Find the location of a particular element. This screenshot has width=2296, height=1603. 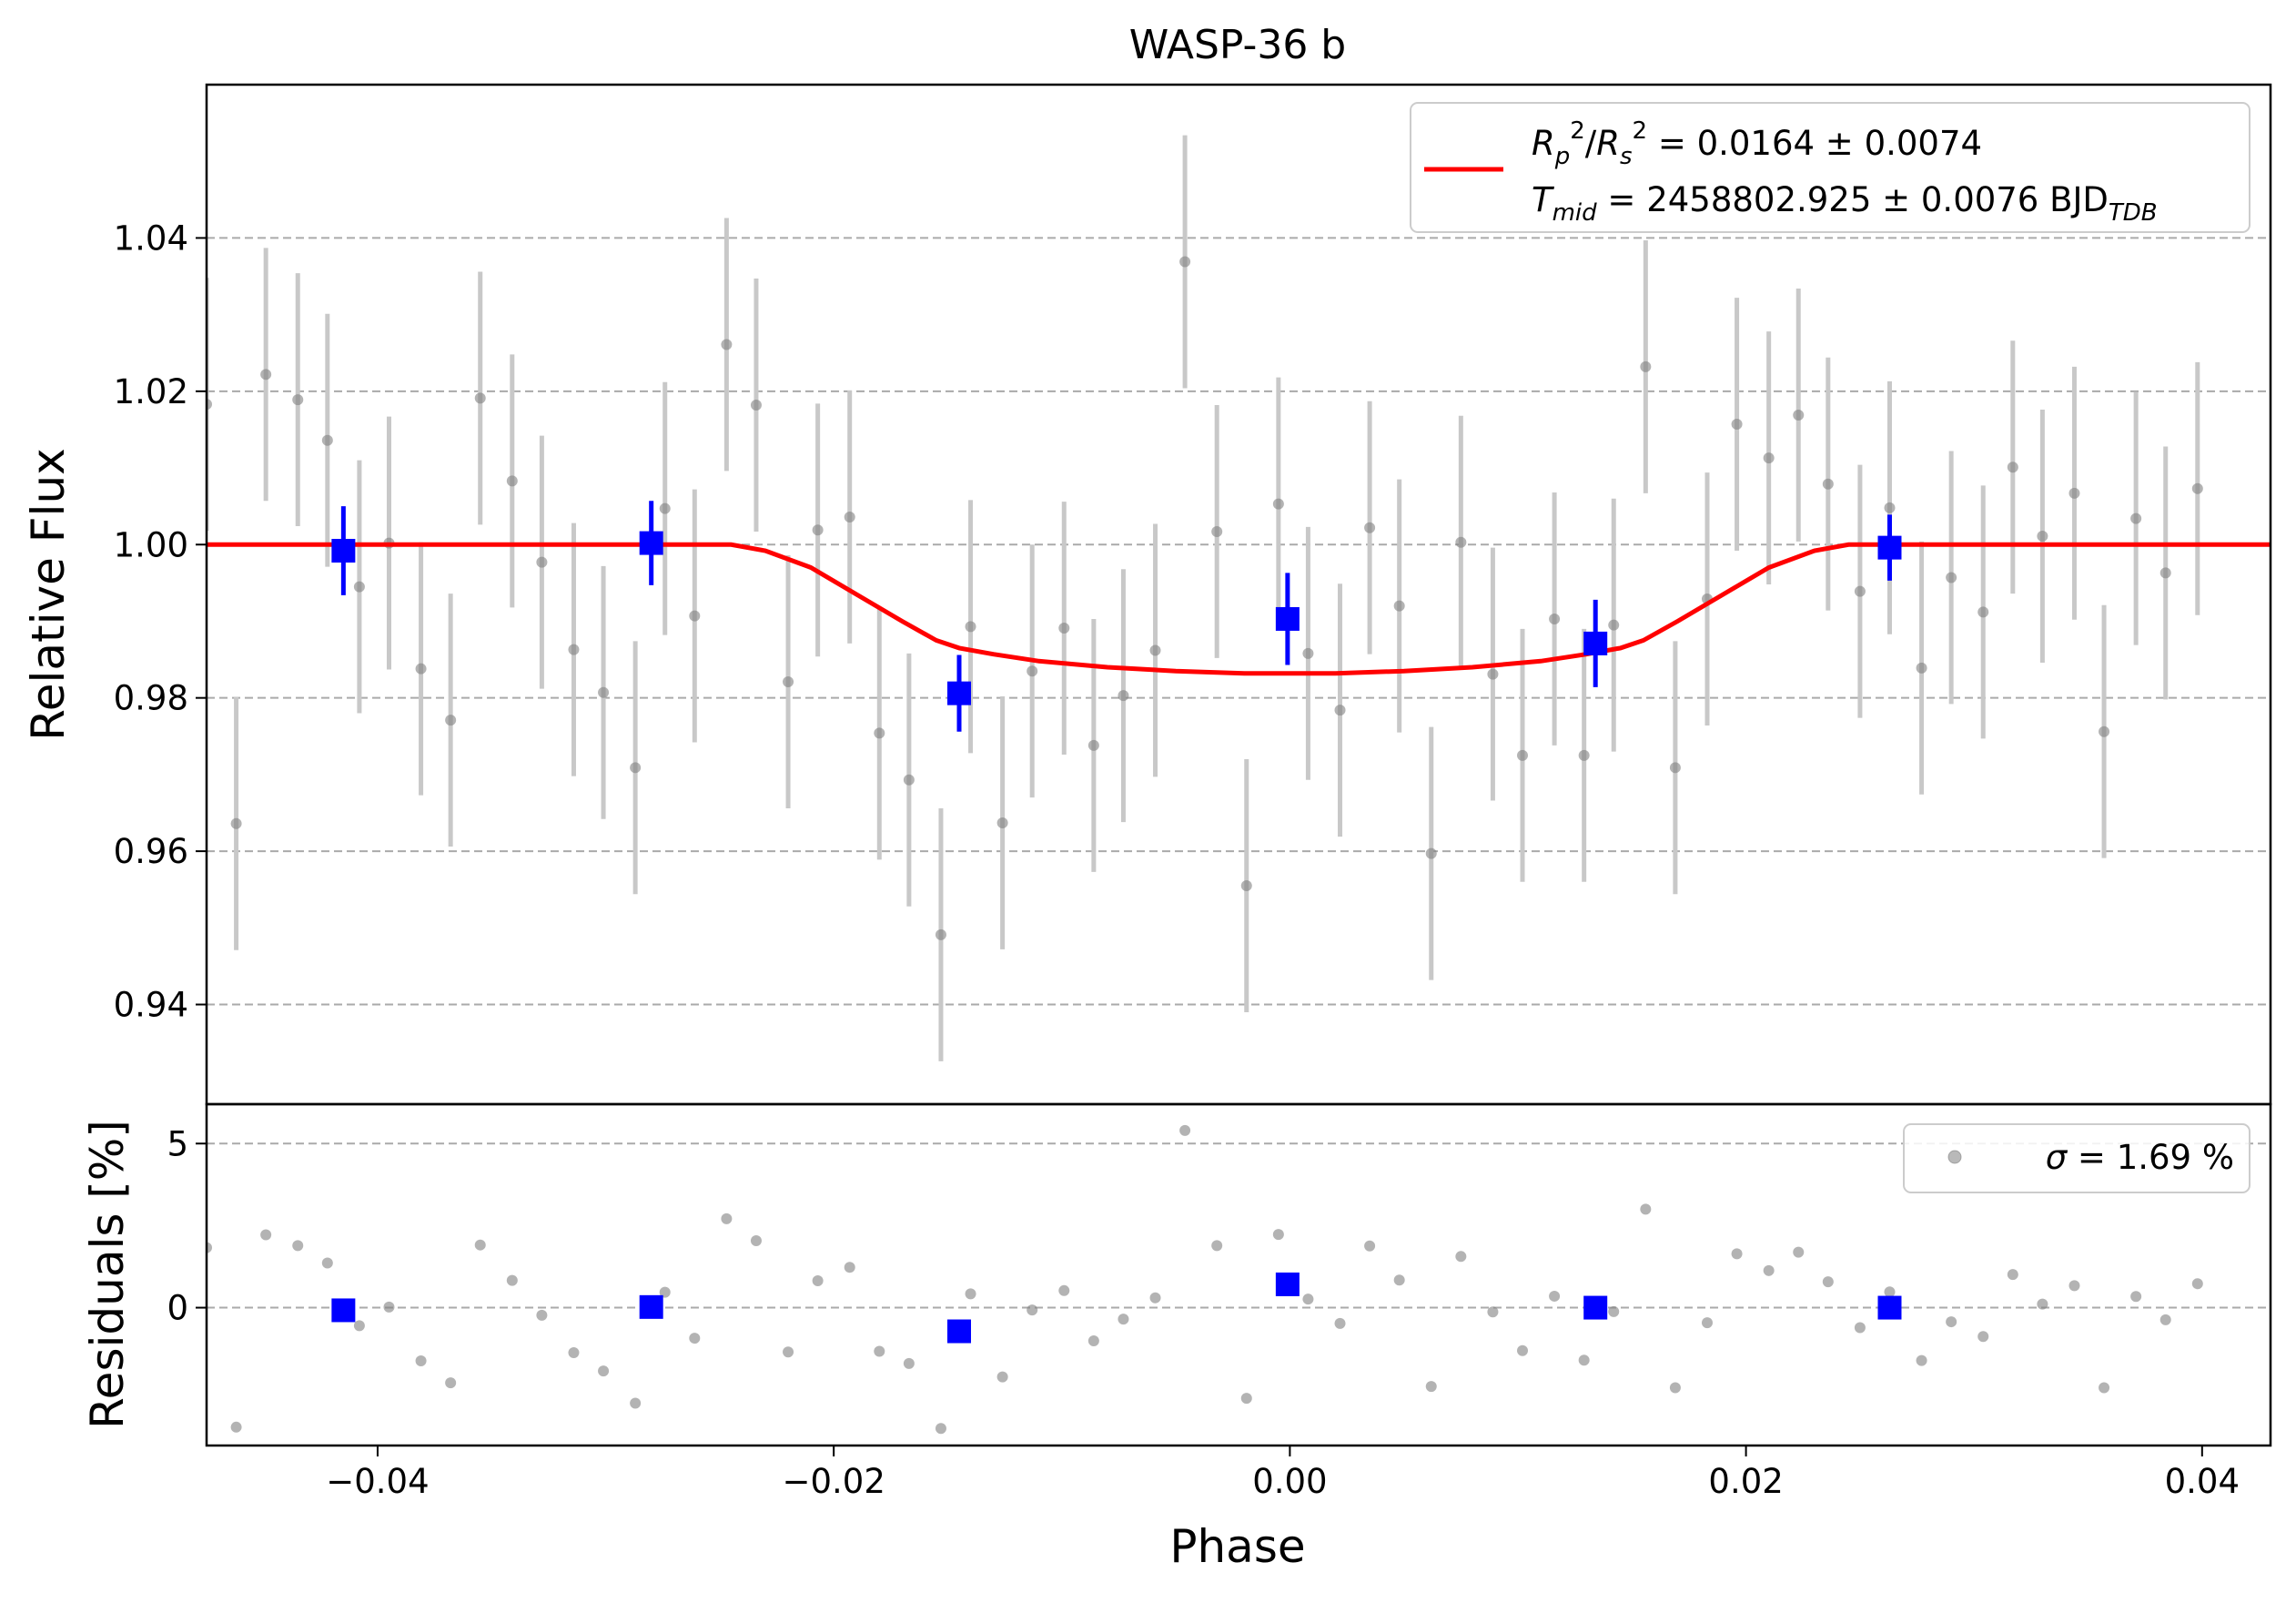

top-yticks: 0.94 0.96 0.98 1.00 1.02 1.04 is located at coordinates (160, 621).